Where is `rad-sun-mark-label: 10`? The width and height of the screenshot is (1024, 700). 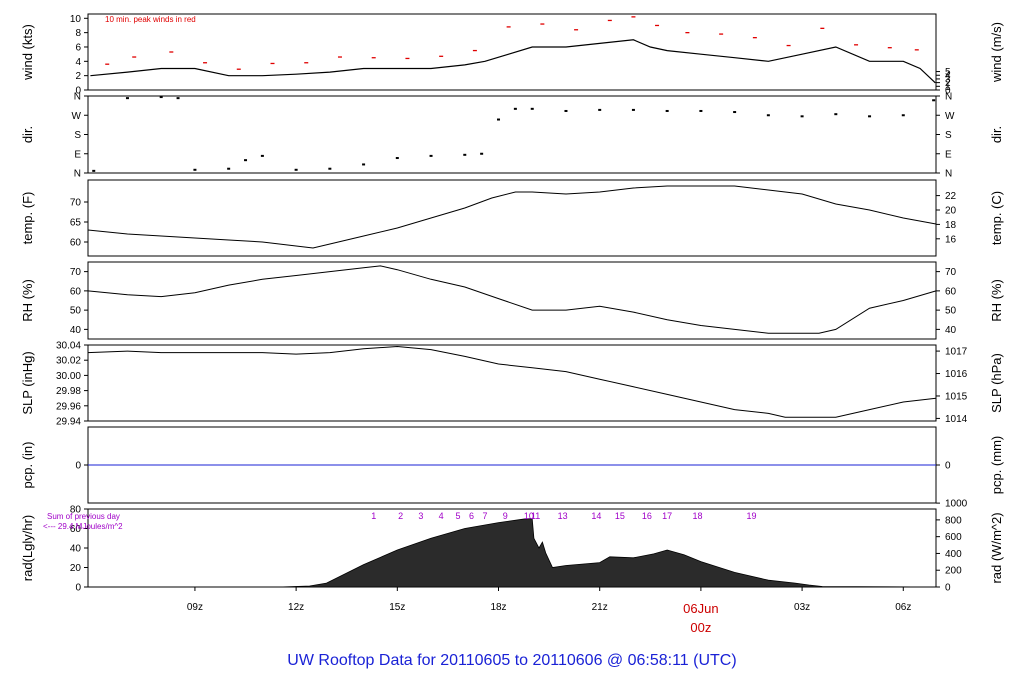 rad-sun-mark-label: 10 is located at coordinates (529, 516).